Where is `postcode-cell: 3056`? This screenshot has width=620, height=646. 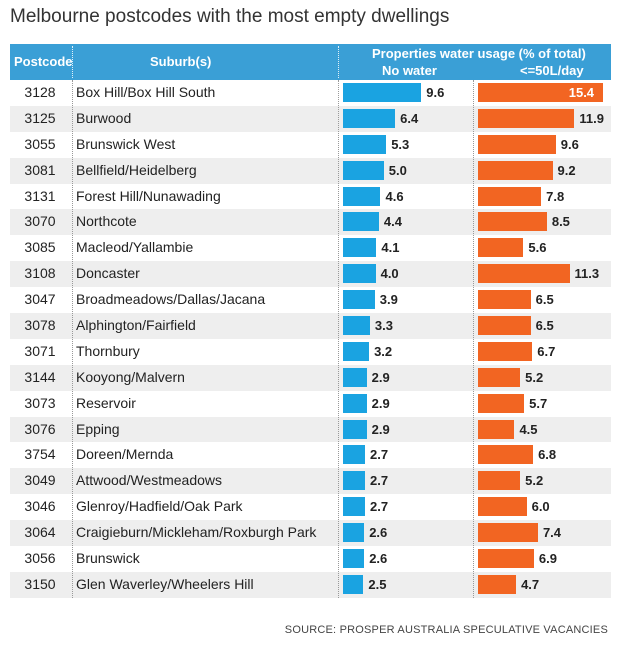
postcode-cell: 3056 is located at coordinates (40, 558).